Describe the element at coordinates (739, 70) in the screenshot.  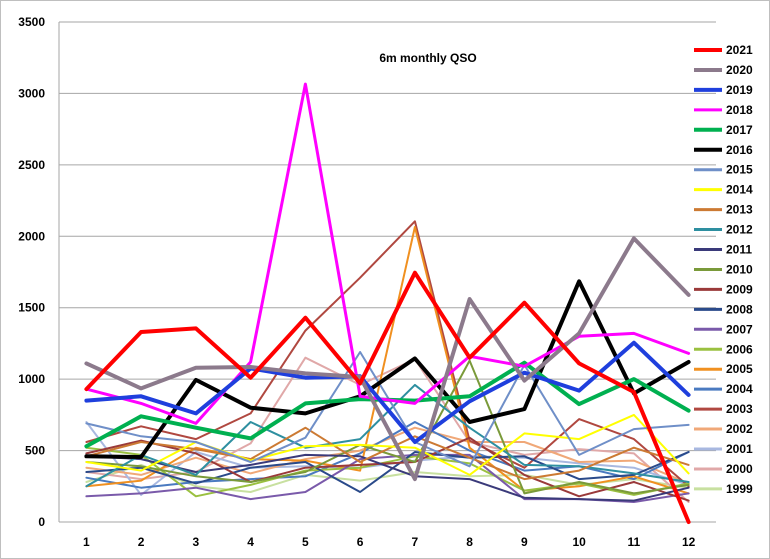
I see `legend-label-2020: 2020` at that location.